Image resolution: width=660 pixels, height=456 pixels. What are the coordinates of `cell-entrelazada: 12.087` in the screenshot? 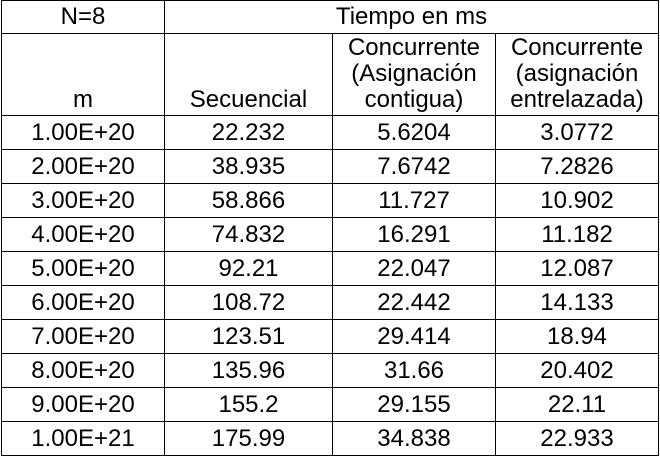 It's located at (577, 268).